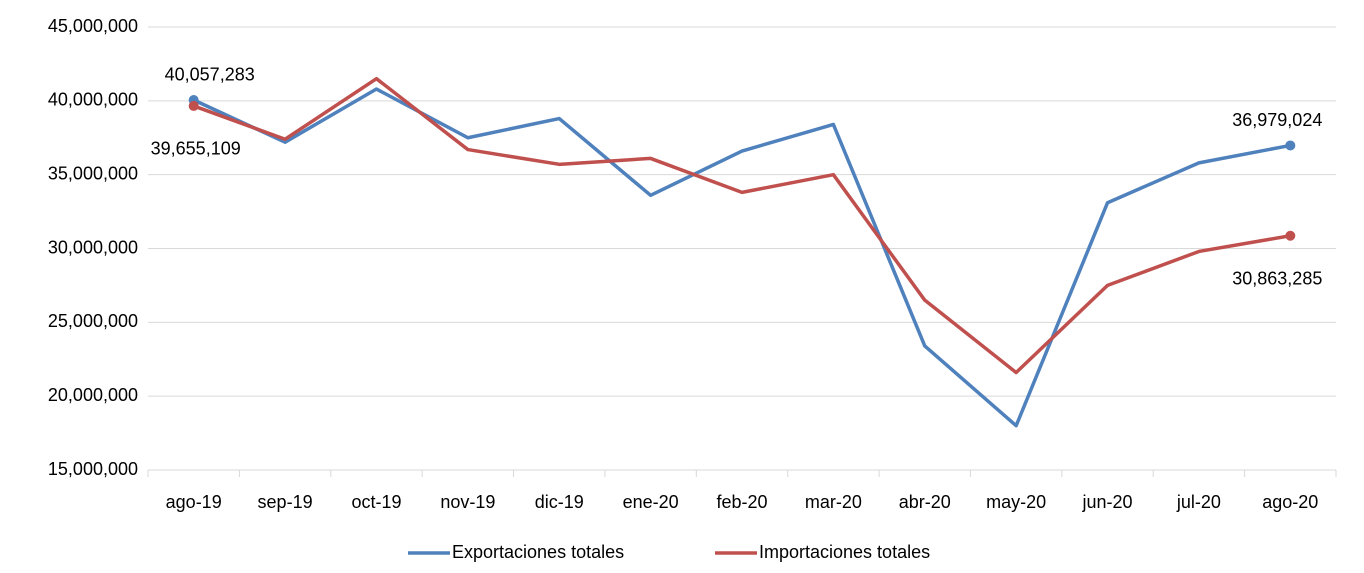  What do you see at coordinates (925, 502) in the screenshot?
I see `x-tick-label: abr-20` at bounding box center [925, 502].